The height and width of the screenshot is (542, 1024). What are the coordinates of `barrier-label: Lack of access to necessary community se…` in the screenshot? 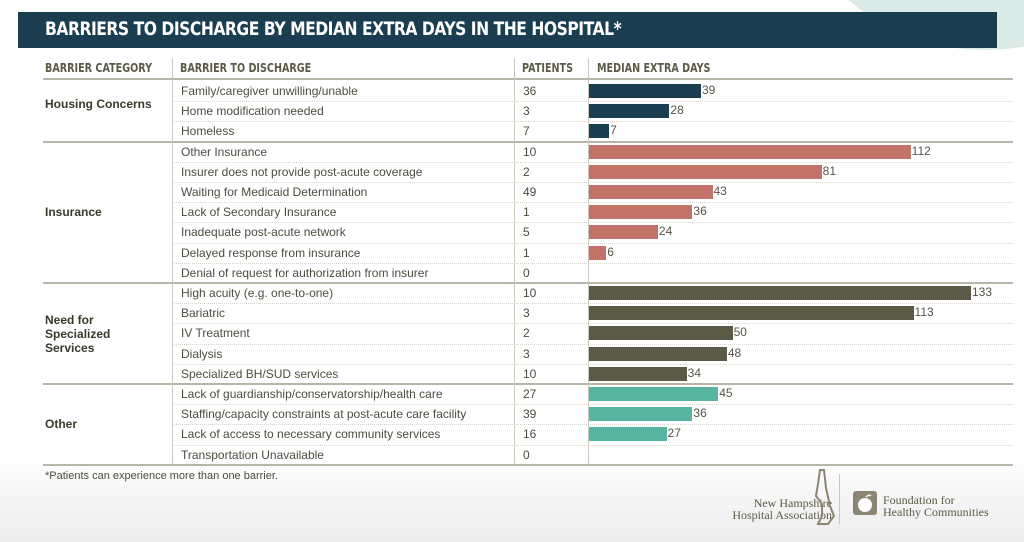 It's located at (311, 434).